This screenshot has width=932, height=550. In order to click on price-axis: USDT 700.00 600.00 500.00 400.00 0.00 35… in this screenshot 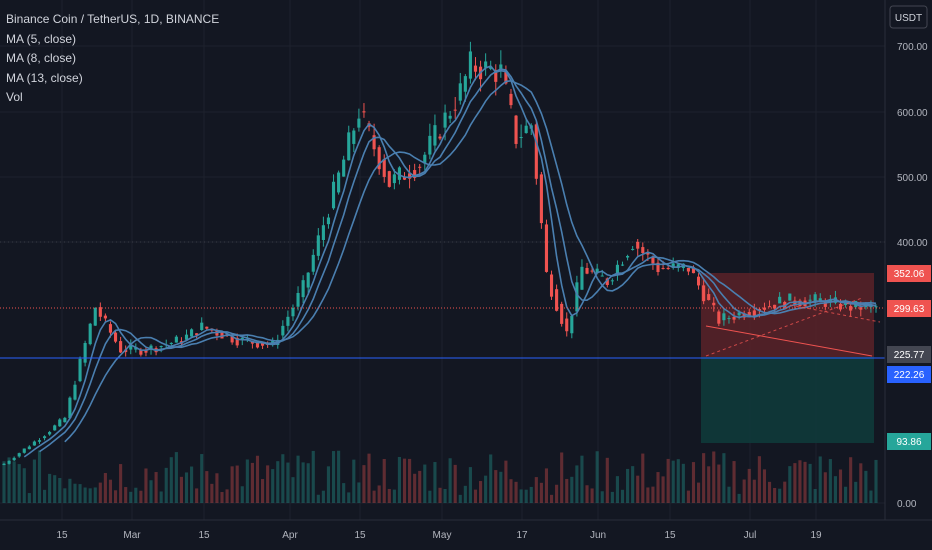, I will do `click(907, 260)`.